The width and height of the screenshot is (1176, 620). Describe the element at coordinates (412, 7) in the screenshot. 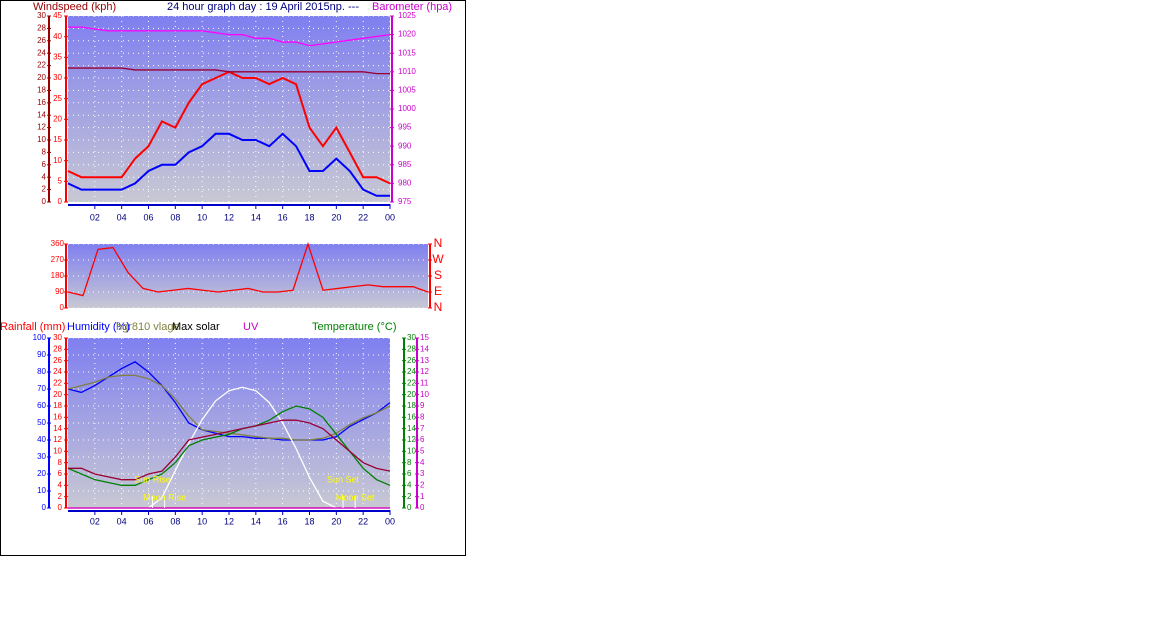

I see `y2-axis-title: Barometer (hpa)` at that location.